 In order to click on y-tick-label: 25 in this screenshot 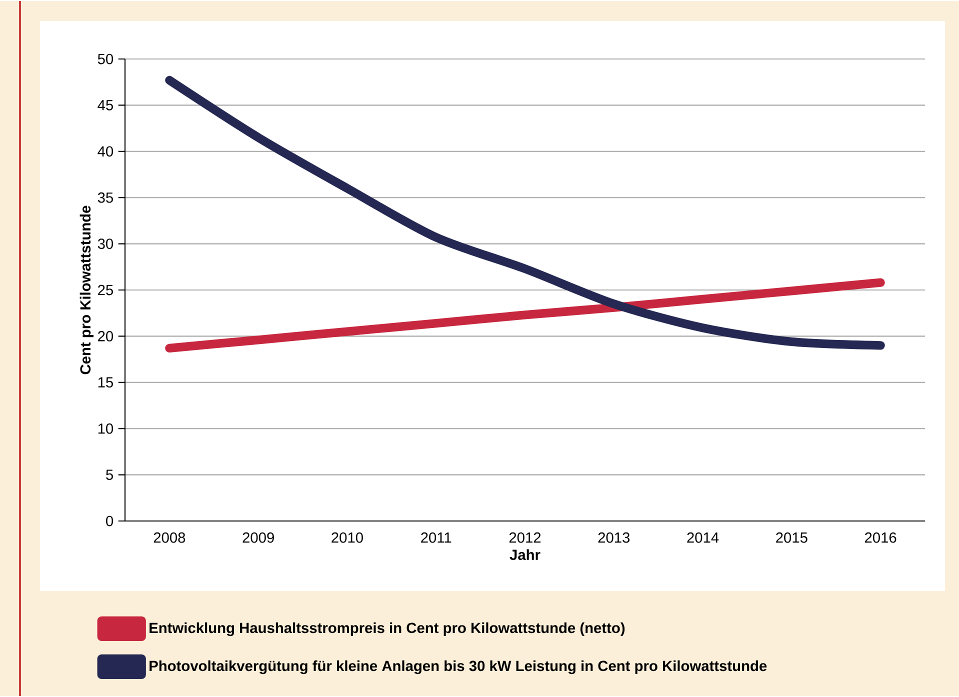, I will do `click(105, 290)`.